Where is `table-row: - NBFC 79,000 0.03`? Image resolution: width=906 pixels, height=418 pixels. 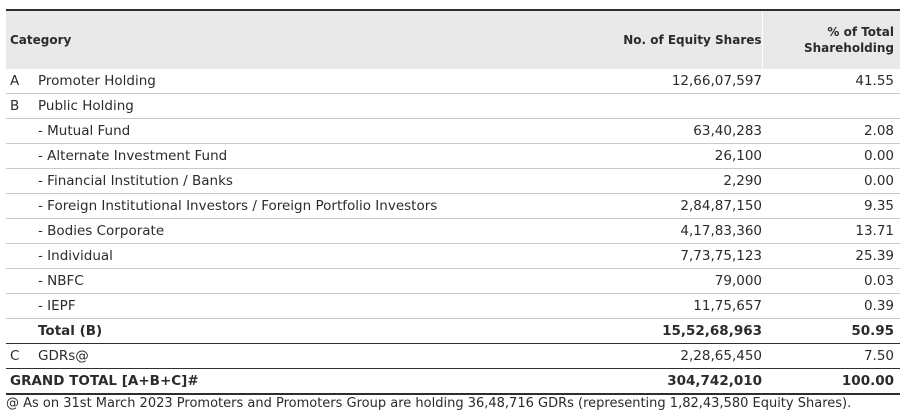
table-row: - NBFC 79,000 0.03 is located at coordinates (453, 281).